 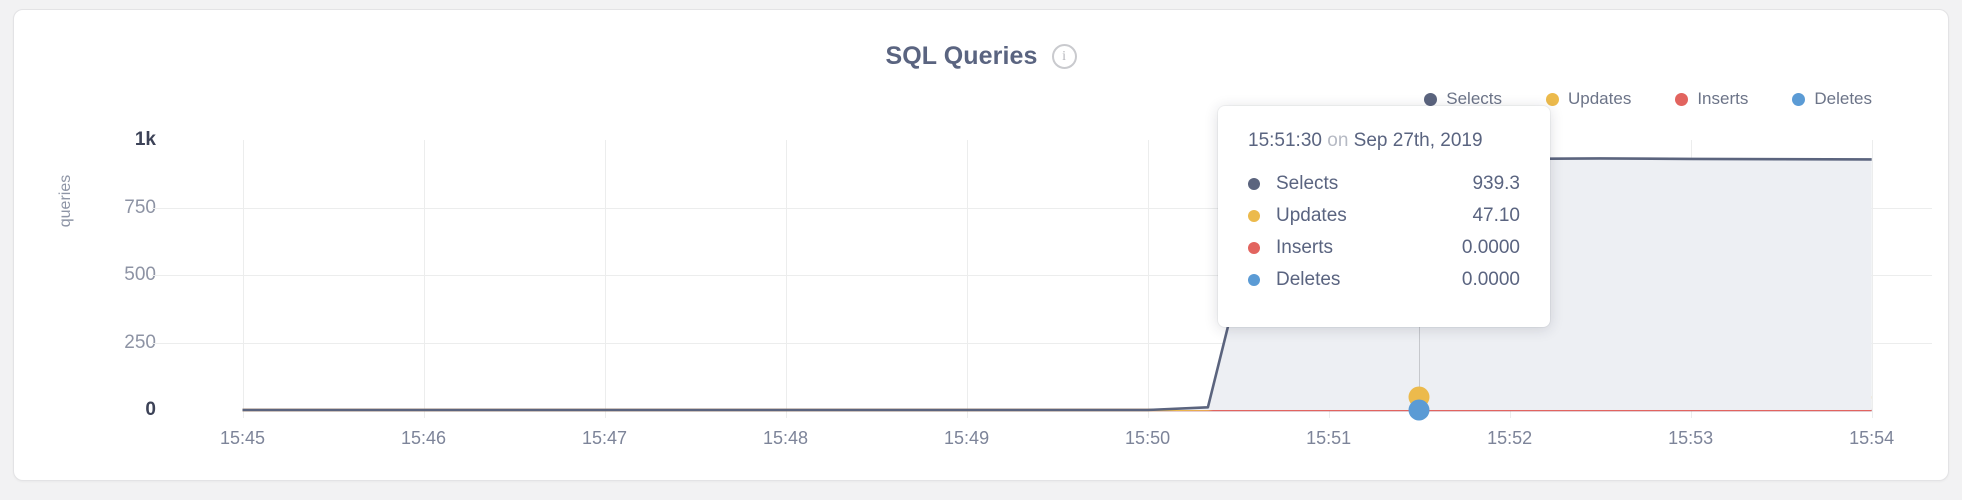 I want to click on x-axis-tick-label: 15:46, so click(x=423, y=438).